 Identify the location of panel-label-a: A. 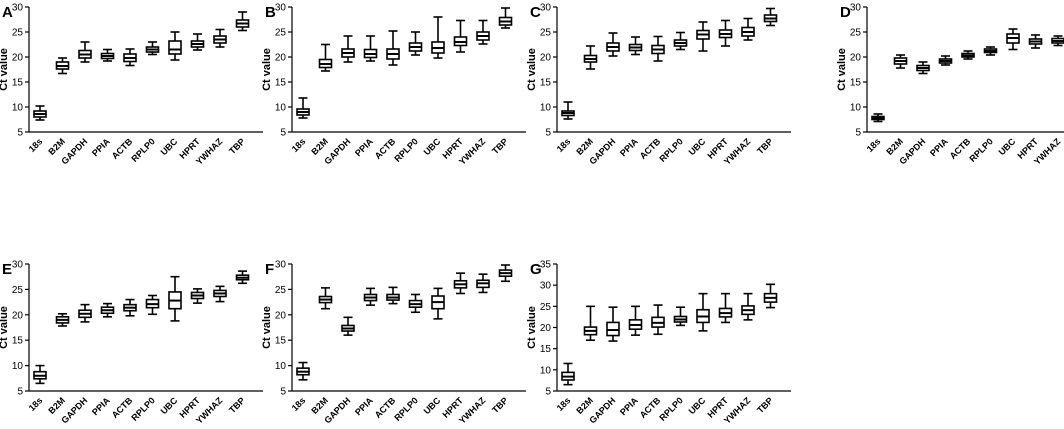
(7, 12).